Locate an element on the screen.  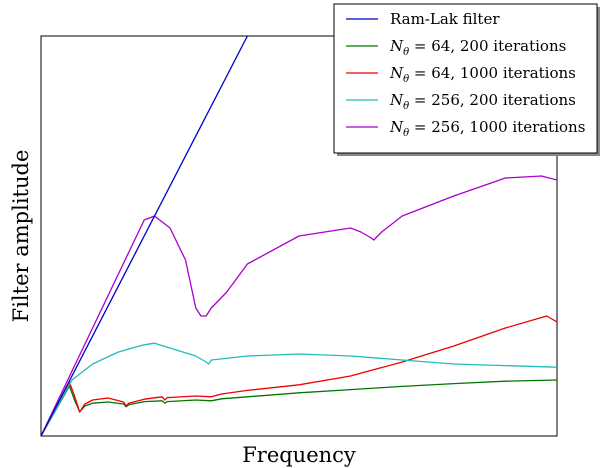
x-axis-label: Frequency is located at coordinates (299, 455).